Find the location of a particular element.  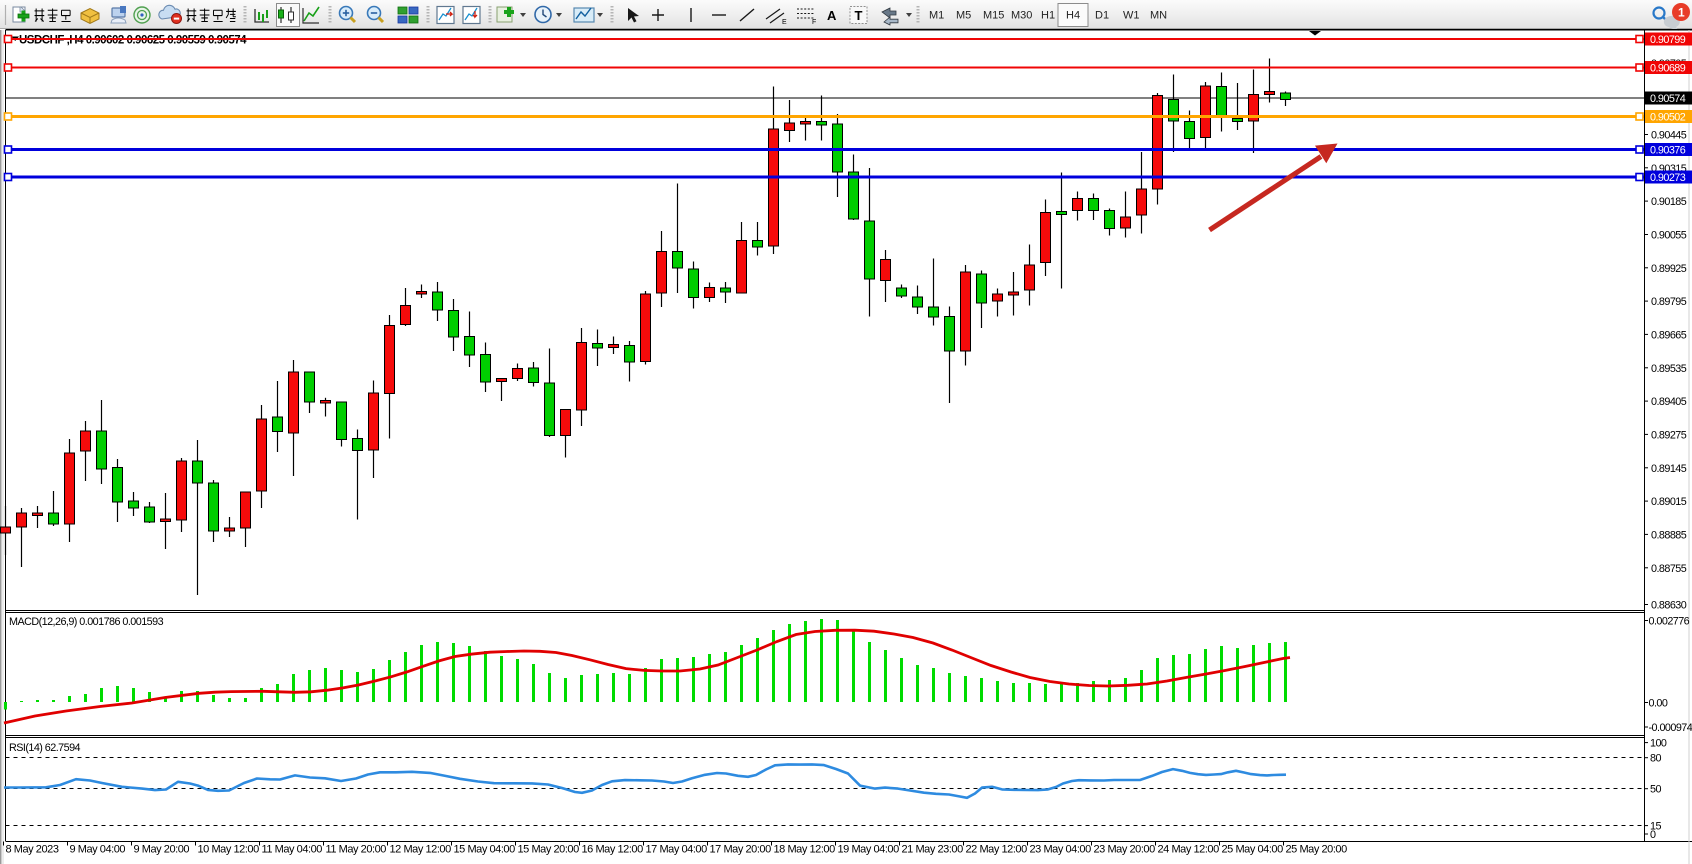

svg-text: 0.89925 is located at coordinates (1669, 269).